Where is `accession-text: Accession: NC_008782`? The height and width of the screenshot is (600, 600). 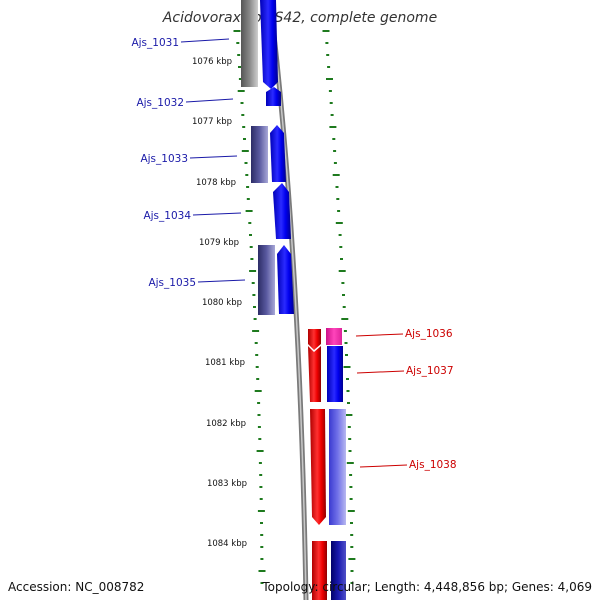 accession-text: Accession: NC_008782 is located at coordinates (76, 587).